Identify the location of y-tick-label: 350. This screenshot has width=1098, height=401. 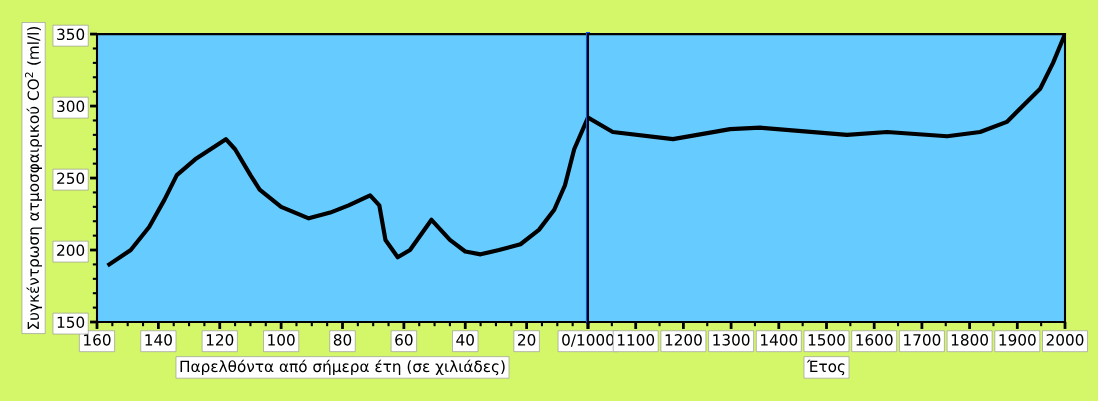
(71, 34).